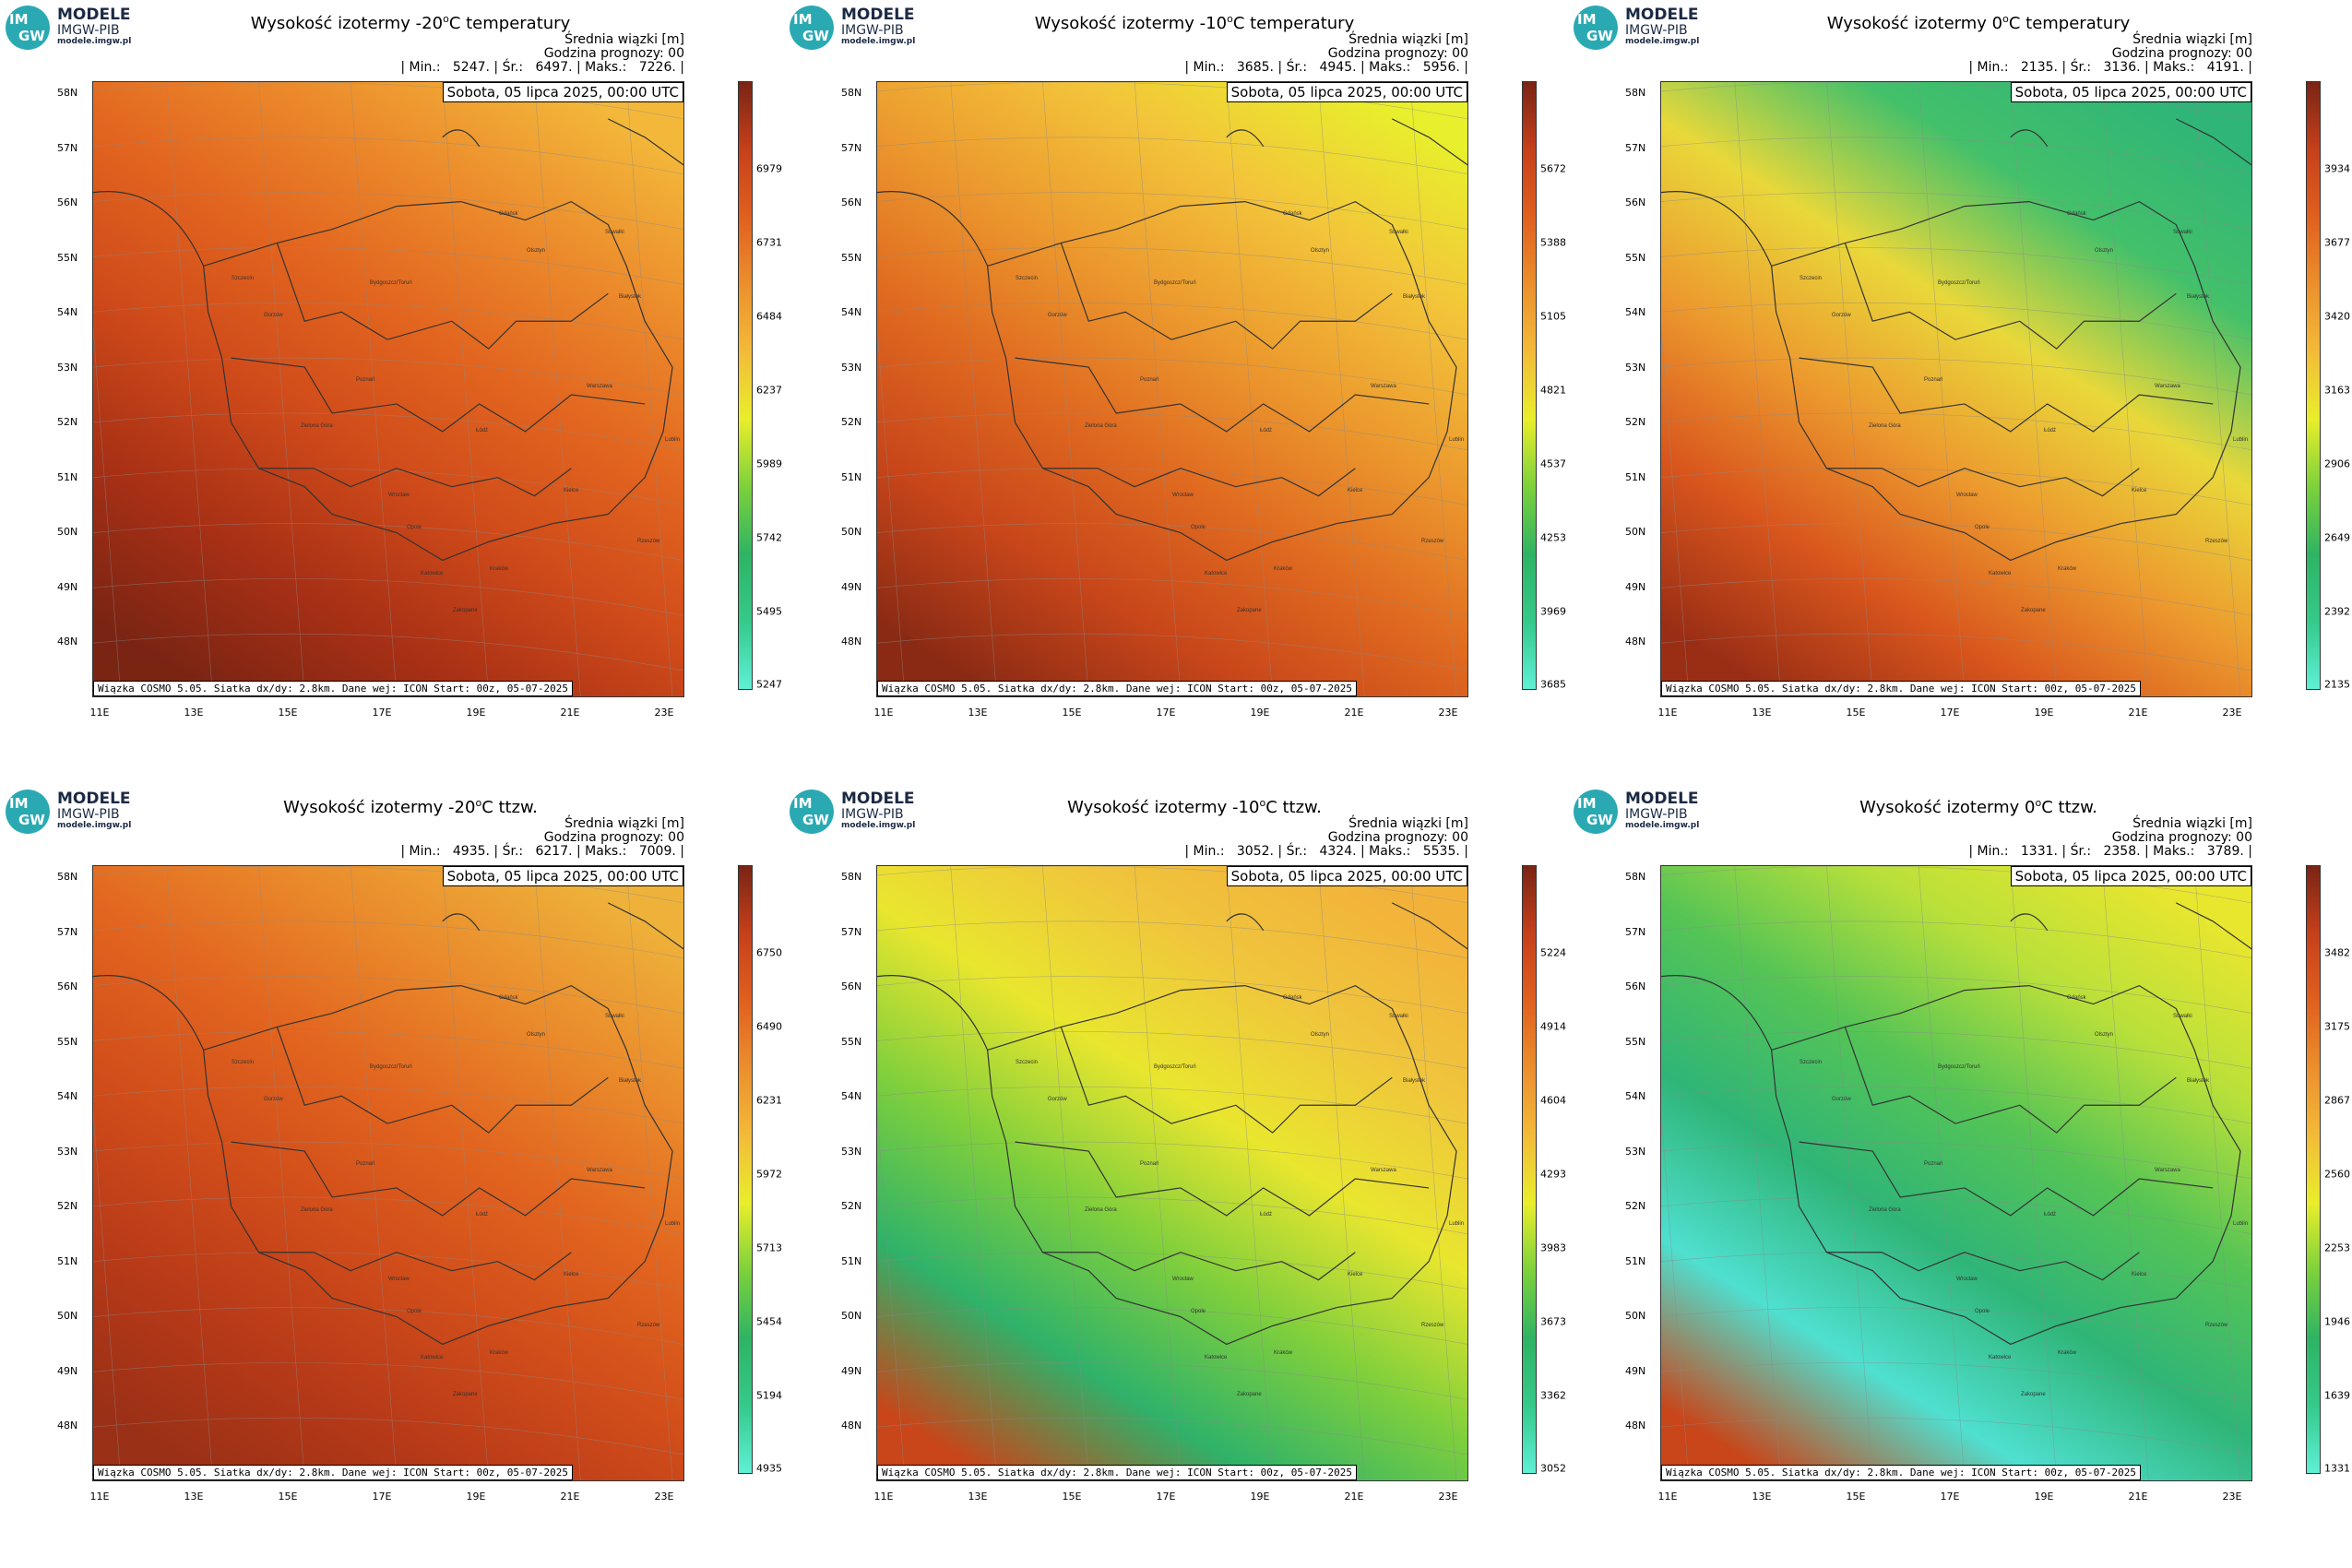 The height and width of the screenshot is (1568, 2352). Describe the element at coordinates (2337, 611) in the screenshot. I see `colorbar-tick: 2392` at that location.